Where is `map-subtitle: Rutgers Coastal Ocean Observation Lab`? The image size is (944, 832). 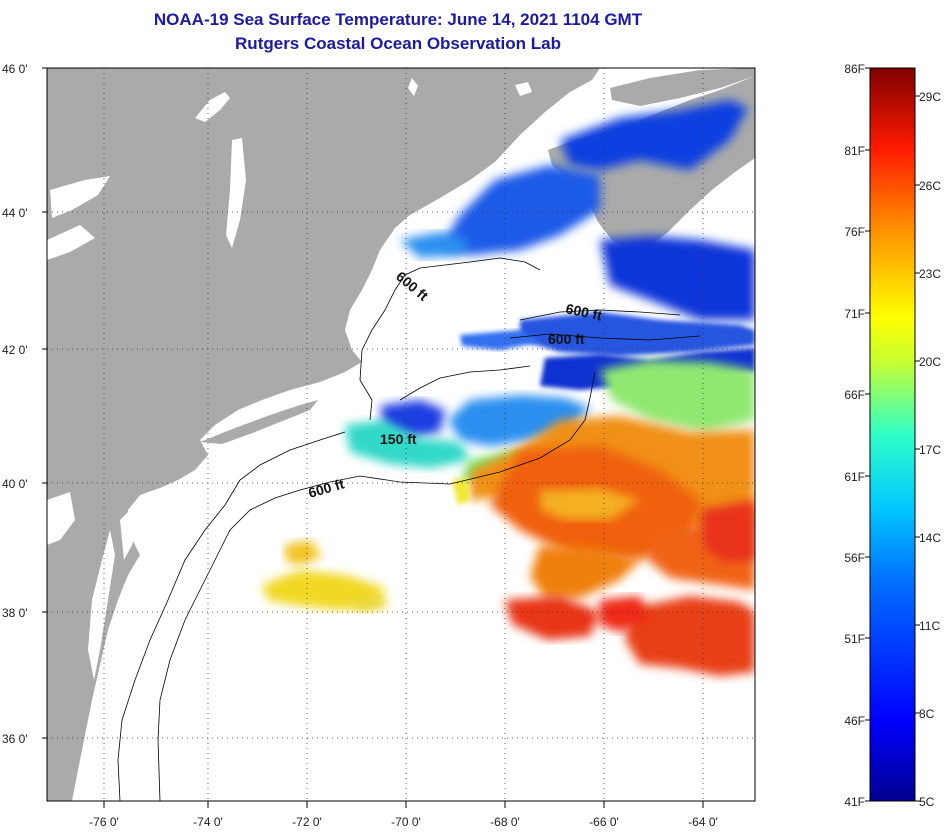
map-subtitle: Rutgers Coastal Ocean Observation Lab is located at coordinates (398, 43).